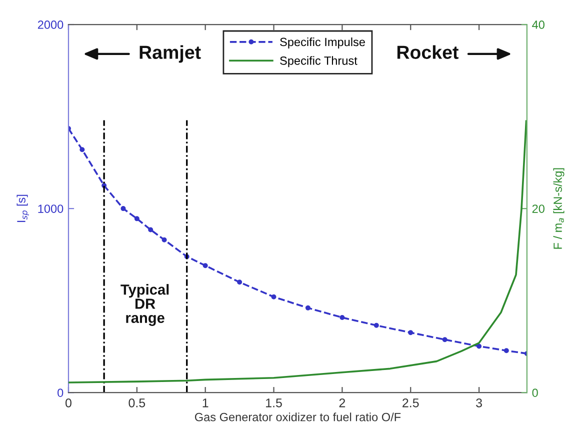 The width and height of the screenshot is (566, 430). Describe the element at coordinates (535, 392) in the screenshot. I see `y2-tick-label: 0` at that location.